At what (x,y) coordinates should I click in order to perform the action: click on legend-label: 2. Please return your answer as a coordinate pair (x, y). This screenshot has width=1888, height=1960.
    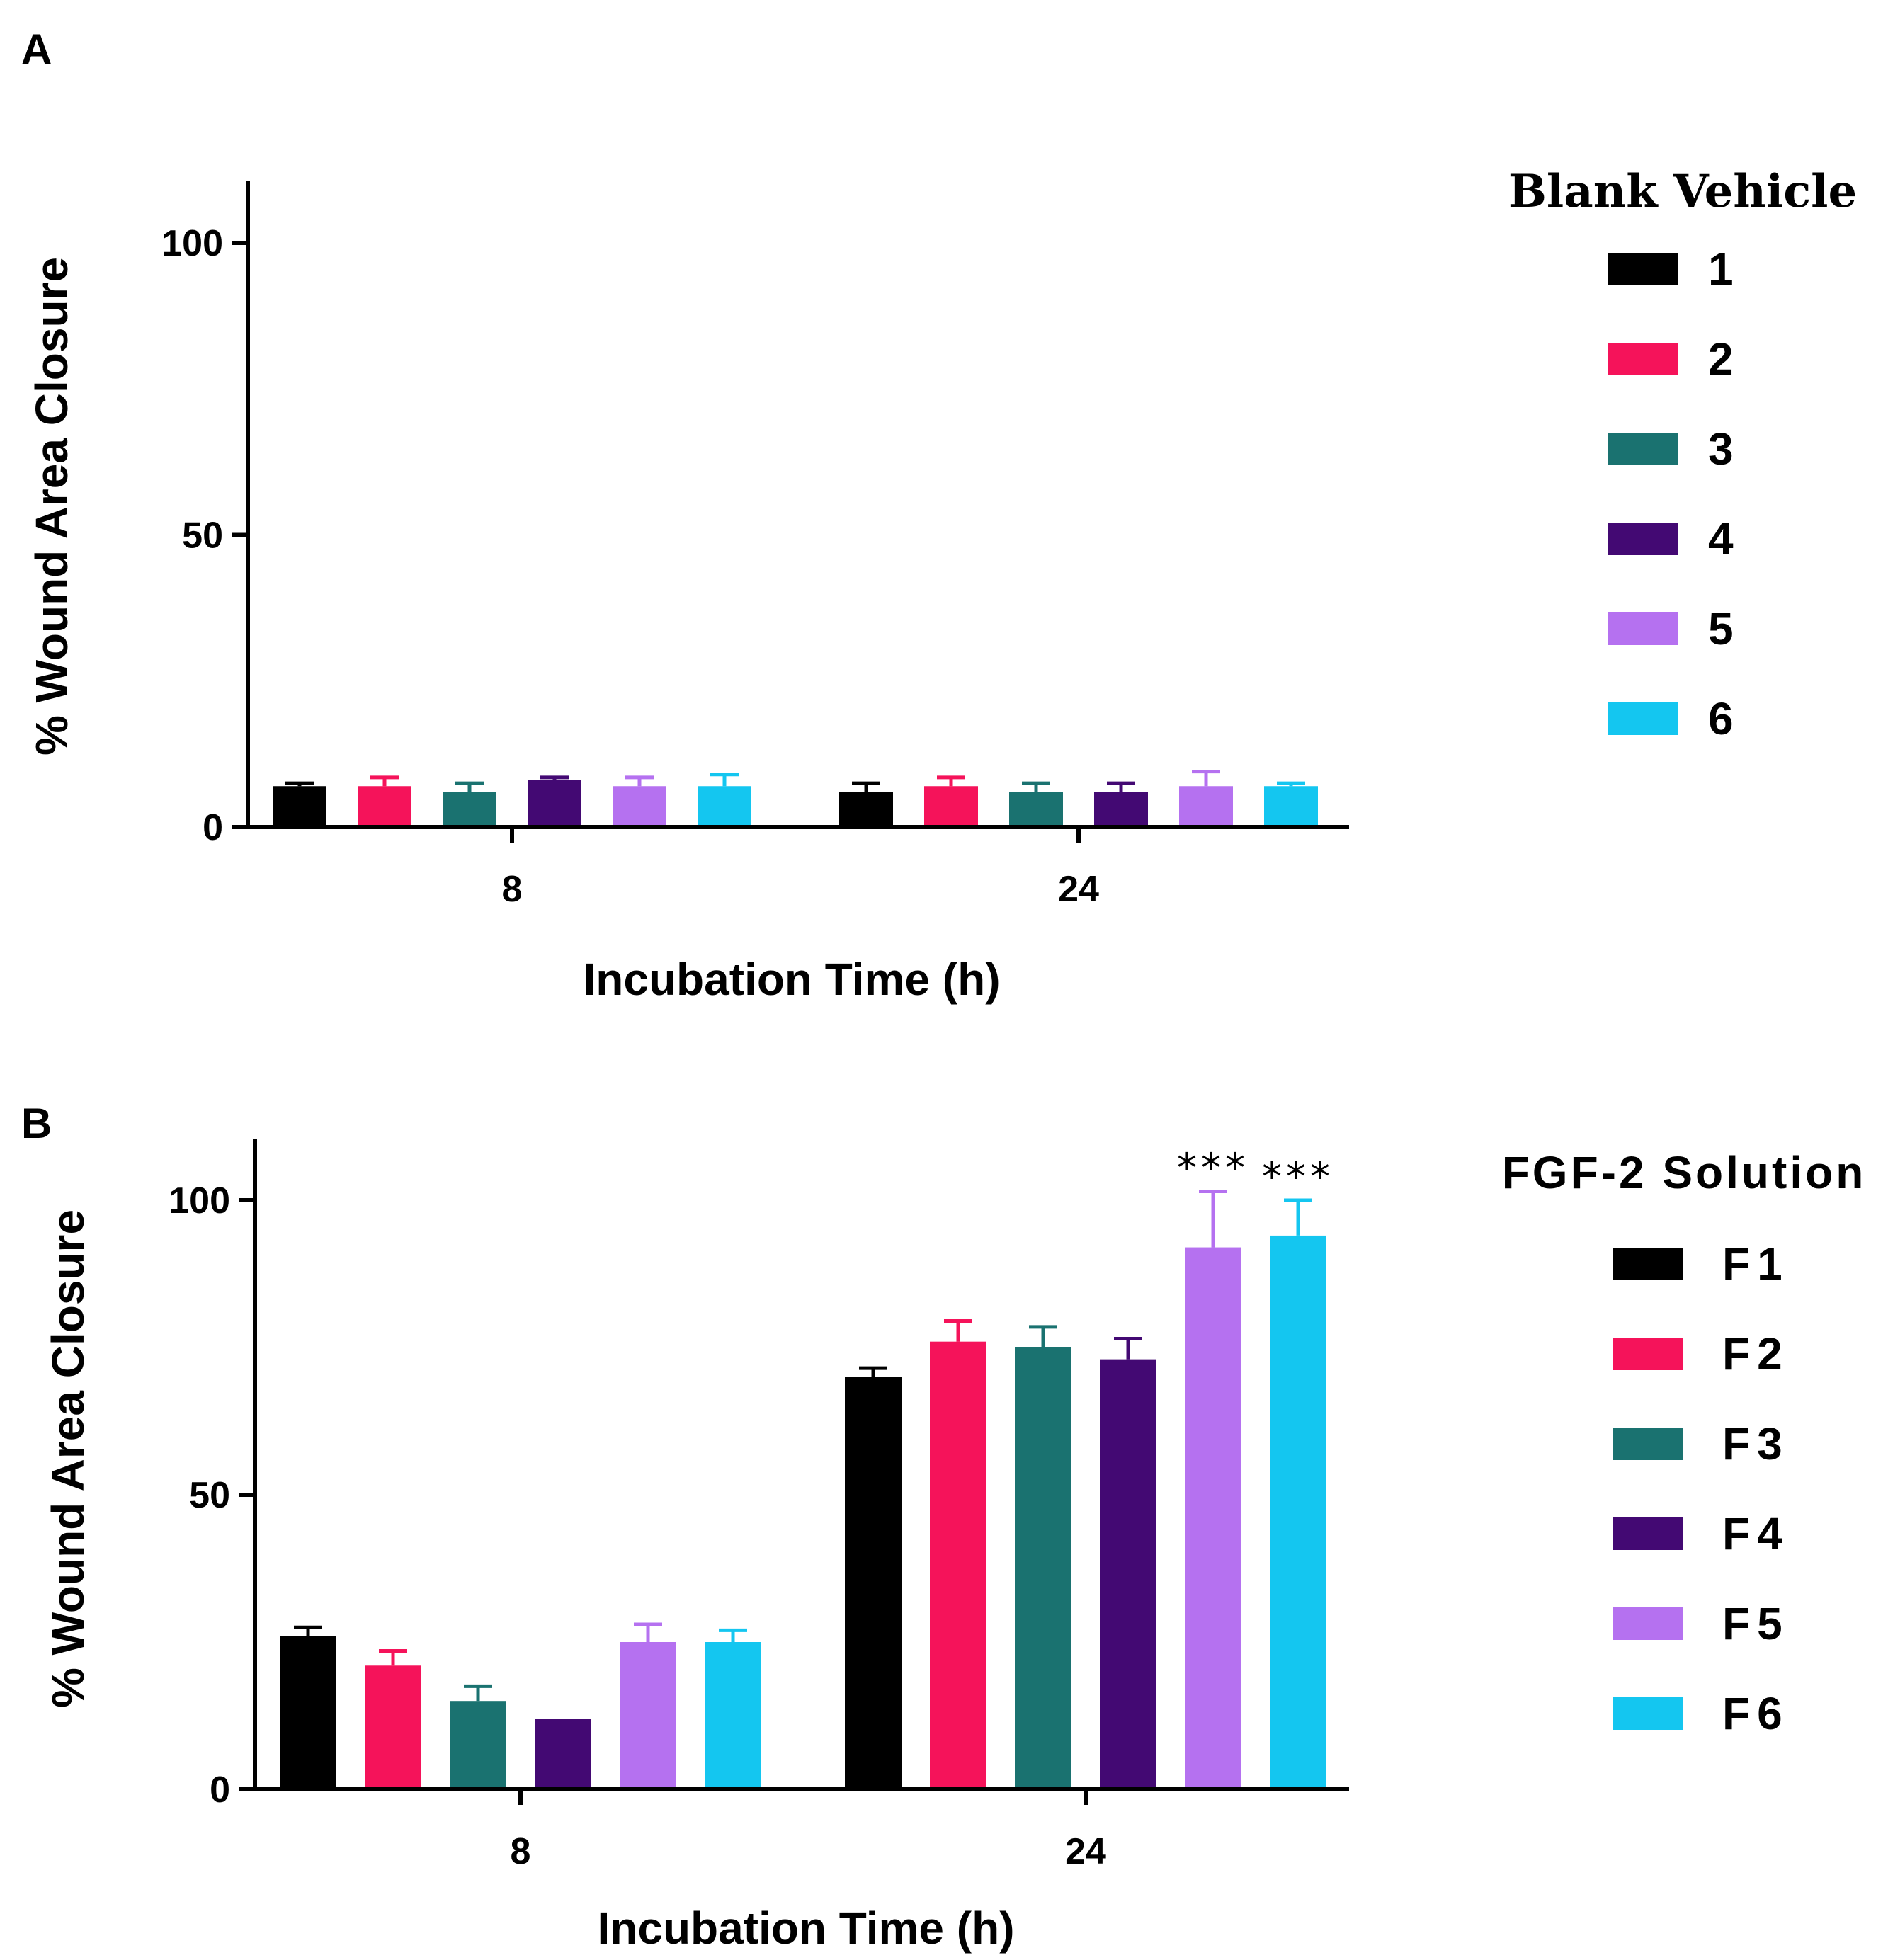
    Looking at the image, I should click on (1721, 359).